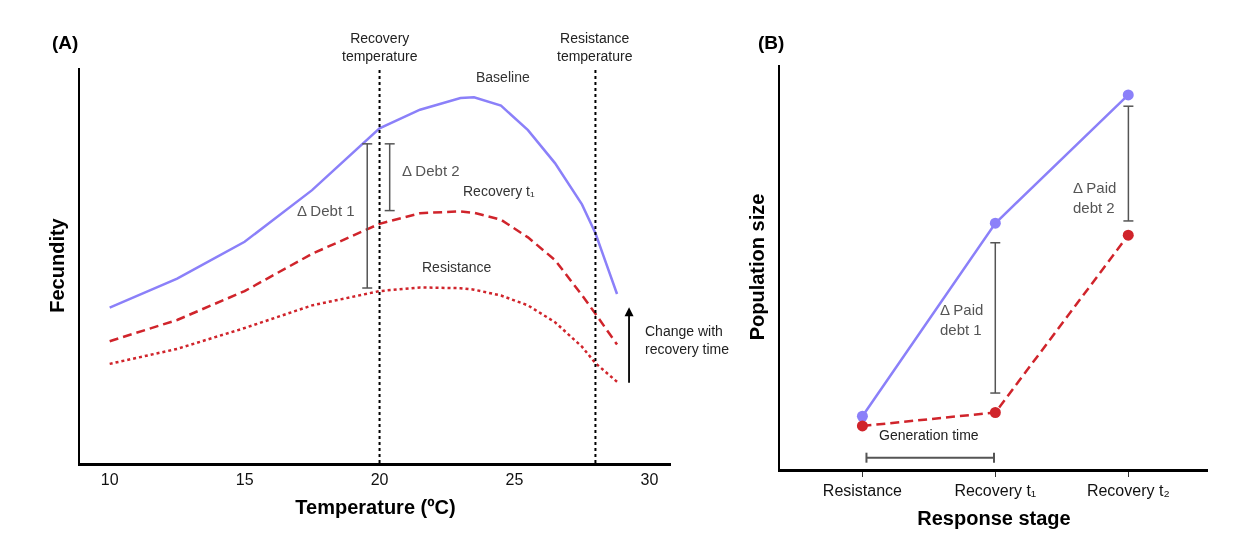 This screenshot has width=1257, height=542. Describe the element at coordinates (595, 47) in the screenshot. I see `ref-line-label: Resistance temperature` at that location.